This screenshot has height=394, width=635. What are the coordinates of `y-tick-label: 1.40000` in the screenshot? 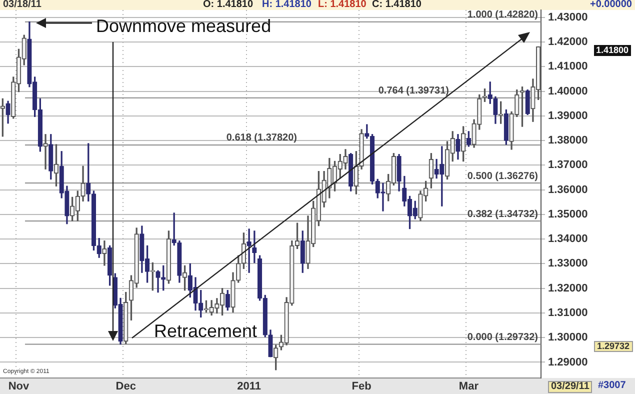 It's located at (568, 91).